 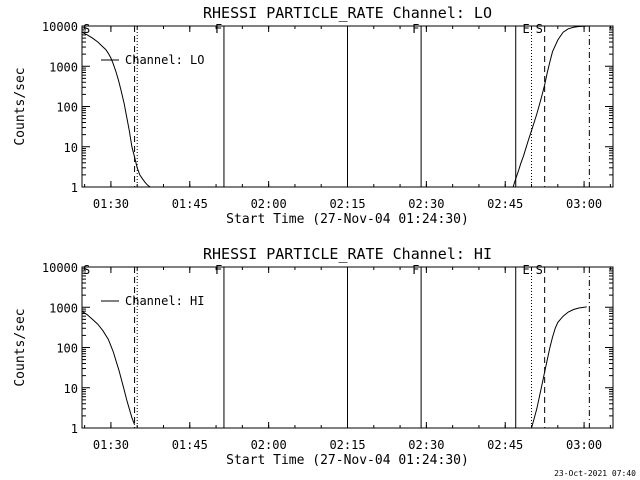 What do you see at coordinates (347, 254) in the screenshot?
I see `chart-title: RHESSI PARTICLE_RATE Channel: HI` at bounding box center [347, 254].